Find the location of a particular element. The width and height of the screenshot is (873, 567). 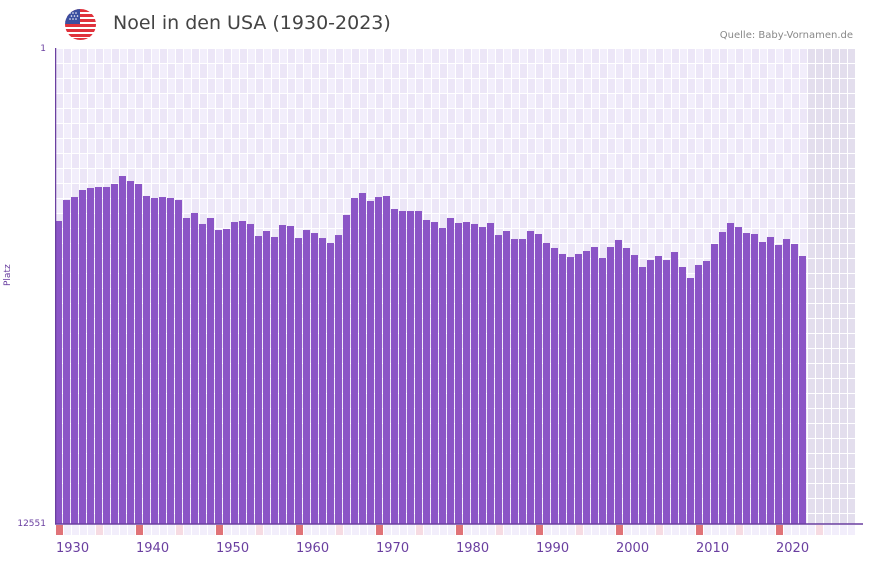

bar-1979 is located at coordinates (450, 371).